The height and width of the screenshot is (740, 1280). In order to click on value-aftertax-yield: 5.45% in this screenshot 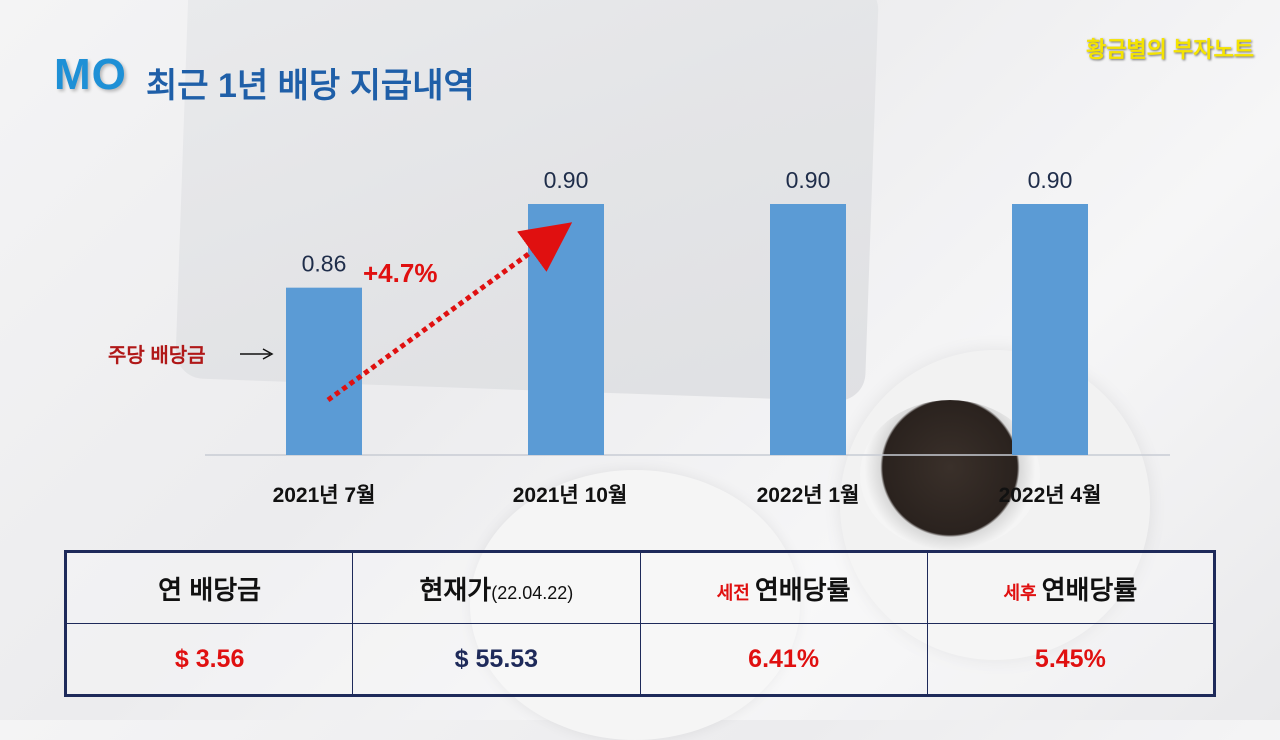, I will do `click(1071, 659)`.